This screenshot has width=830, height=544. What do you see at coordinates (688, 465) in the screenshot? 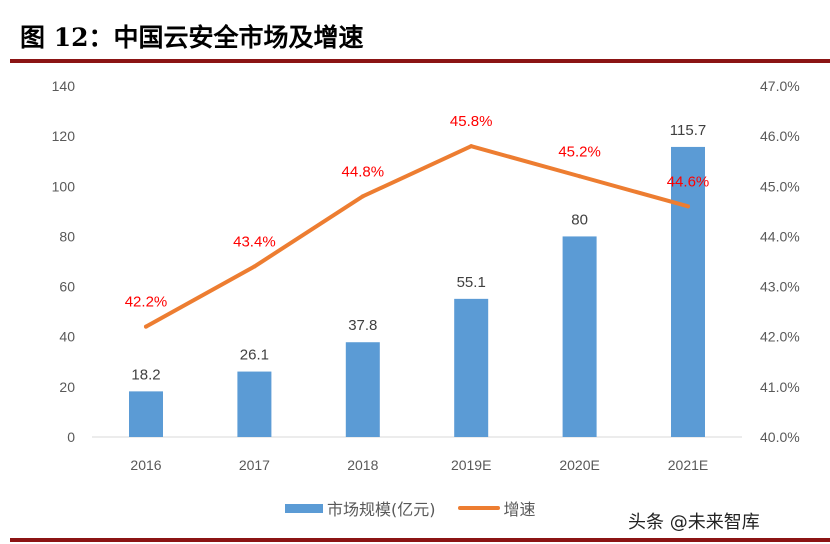
I see `x-tick-label: 2021E` at bounding box center [688, 465].